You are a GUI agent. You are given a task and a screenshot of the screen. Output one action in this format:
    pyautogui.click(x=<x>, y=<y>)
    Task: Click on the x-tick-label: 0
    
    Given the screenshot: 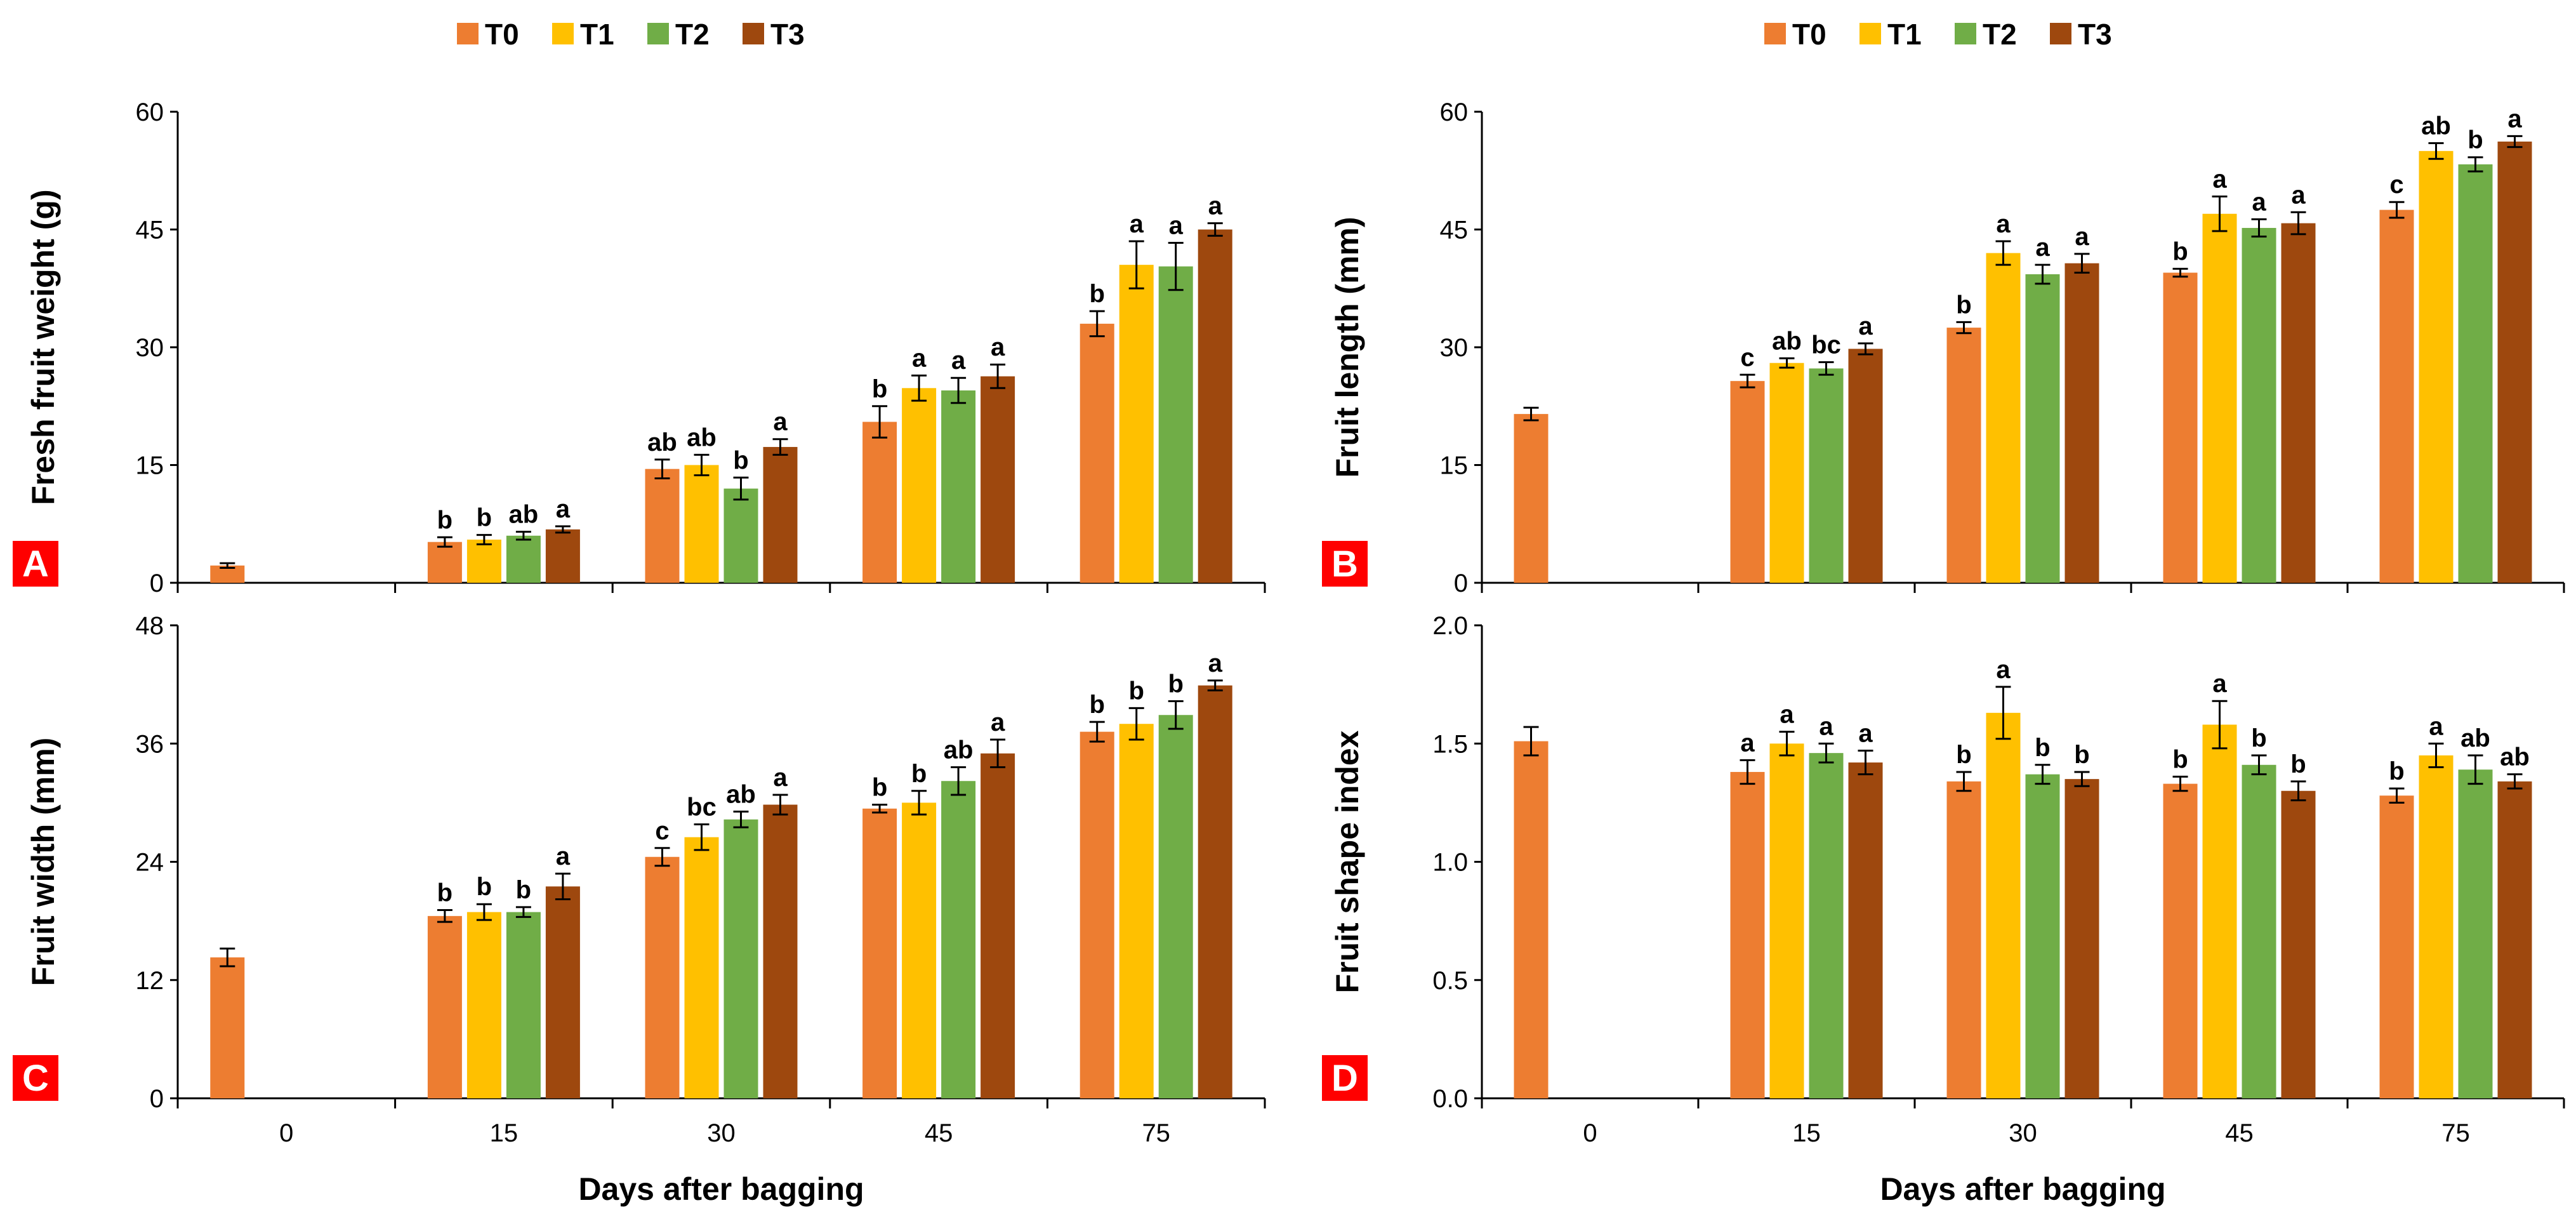 What is the action you would take?
    pyautogui.click(x=286, y=1133)
    